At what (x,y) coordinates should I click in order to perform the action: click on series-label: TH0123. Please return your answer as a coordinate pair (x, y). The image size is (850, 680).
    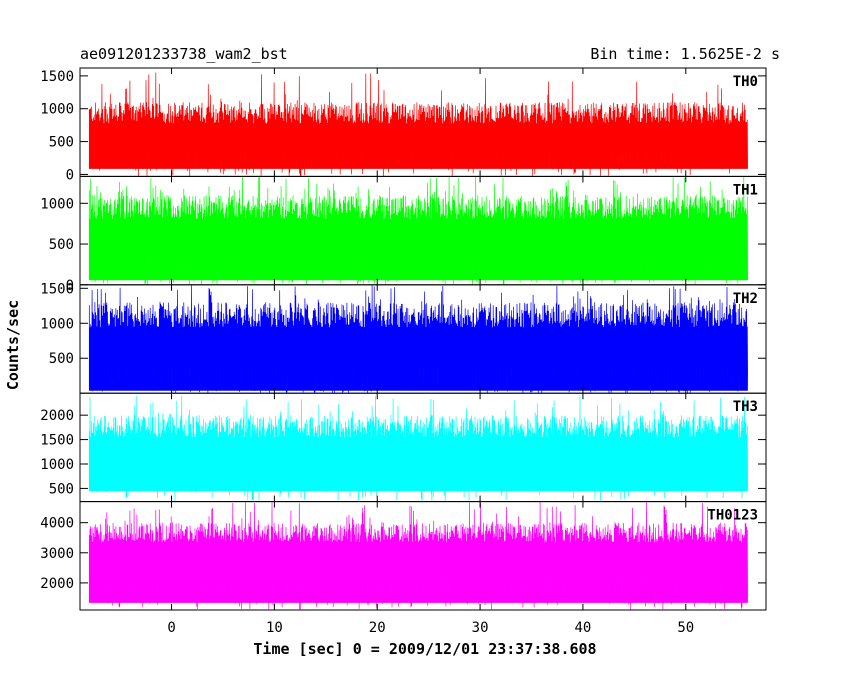
    Looking at the image, I should click on (732, 516).